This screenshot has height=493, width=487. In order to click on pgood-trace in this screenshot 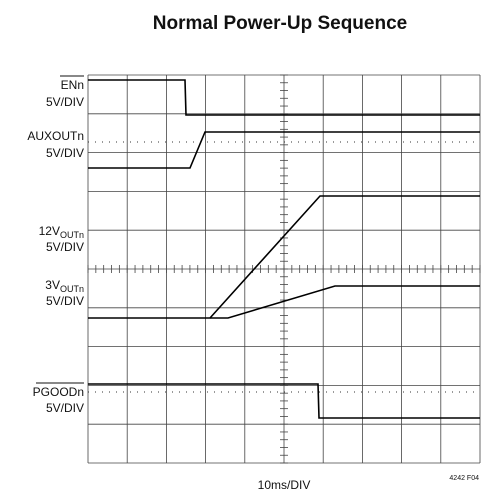, I will do `click(284, 401)`.